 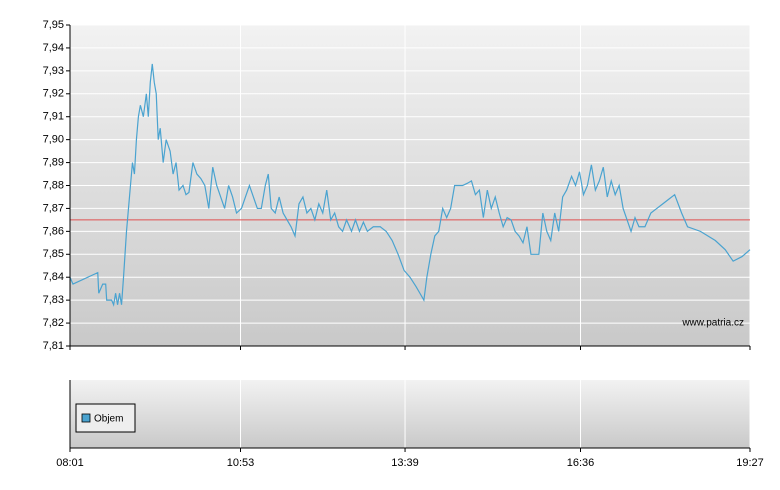 I want to click on y-tick-label: 7,88, so click(x=53, y=185).